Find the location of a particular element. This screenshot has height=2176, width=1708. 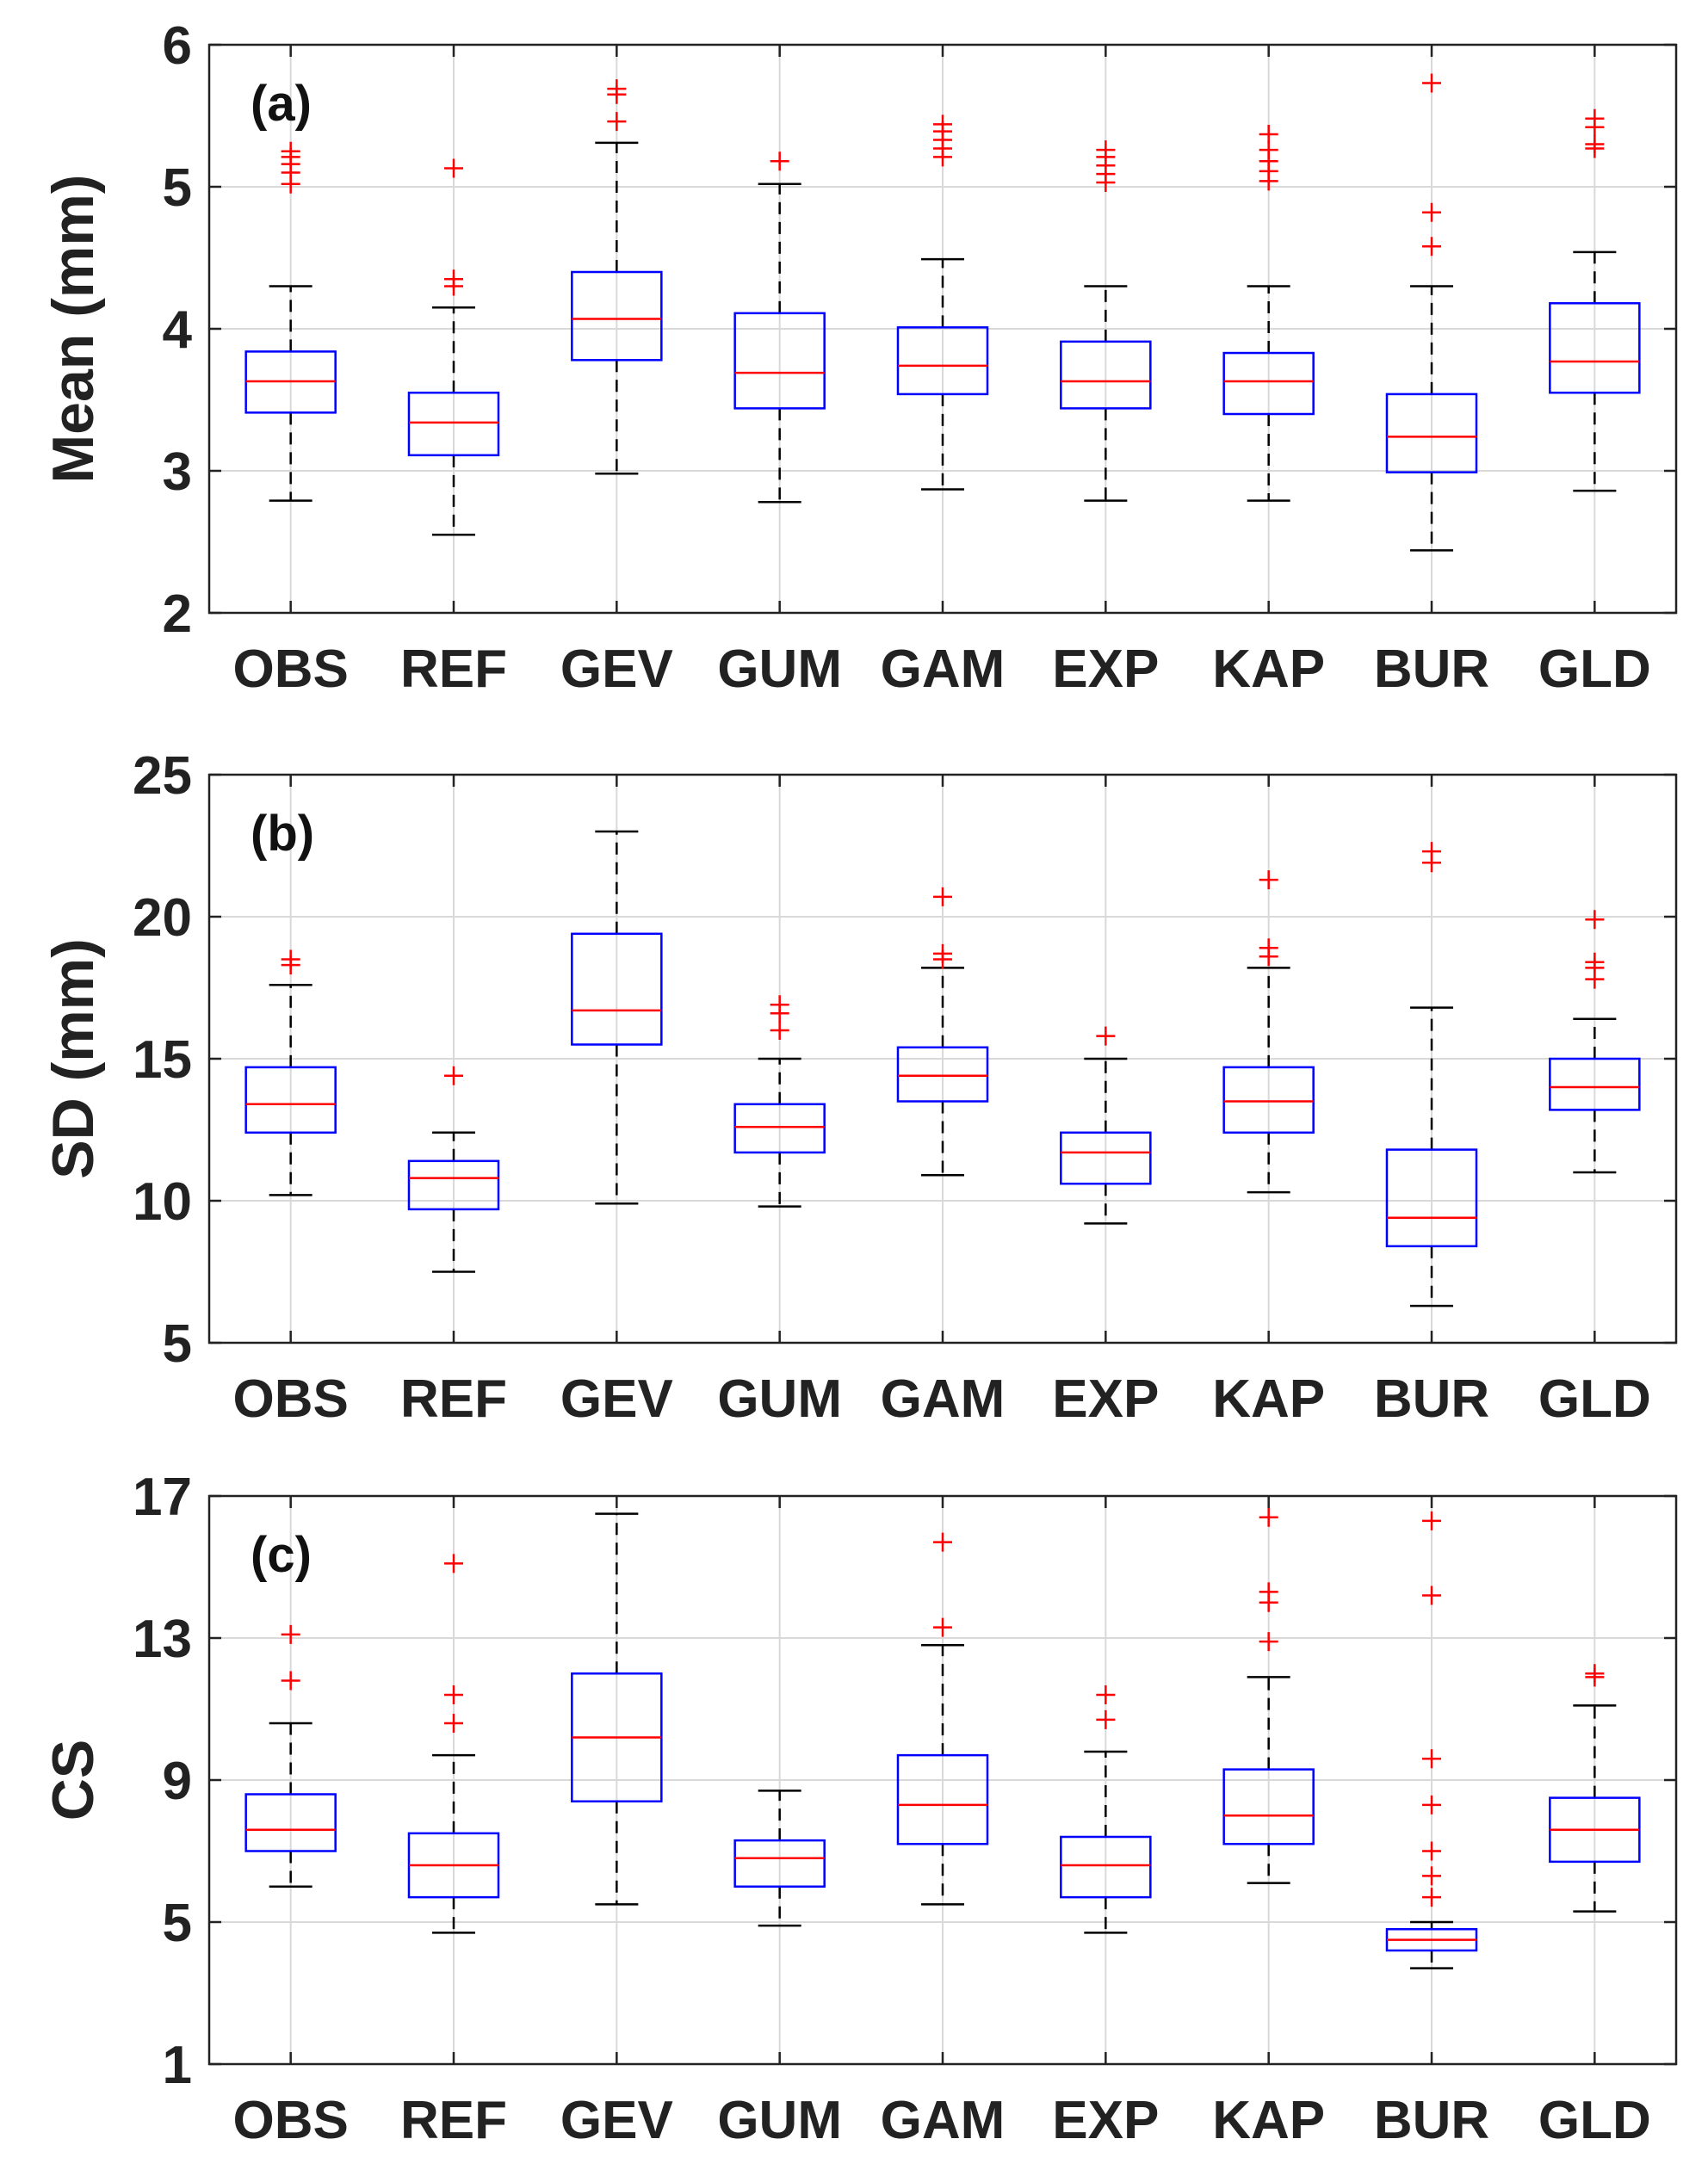

y-tick-label: 15 is located at coordinates (162, 1060).